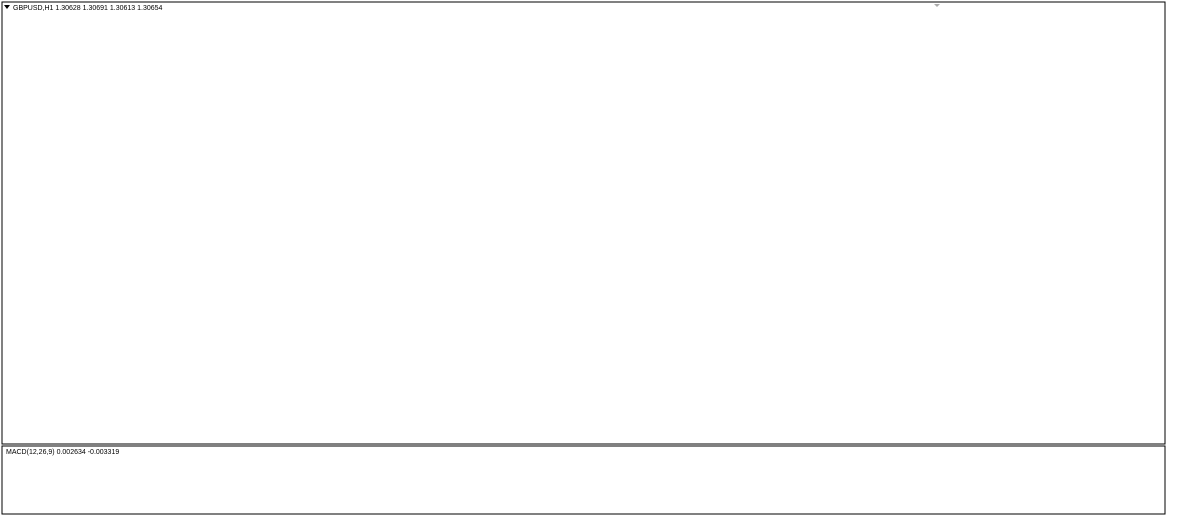 This screenshot has height=531, width=1200. I want to click on macd-frame, so click(583, 480).